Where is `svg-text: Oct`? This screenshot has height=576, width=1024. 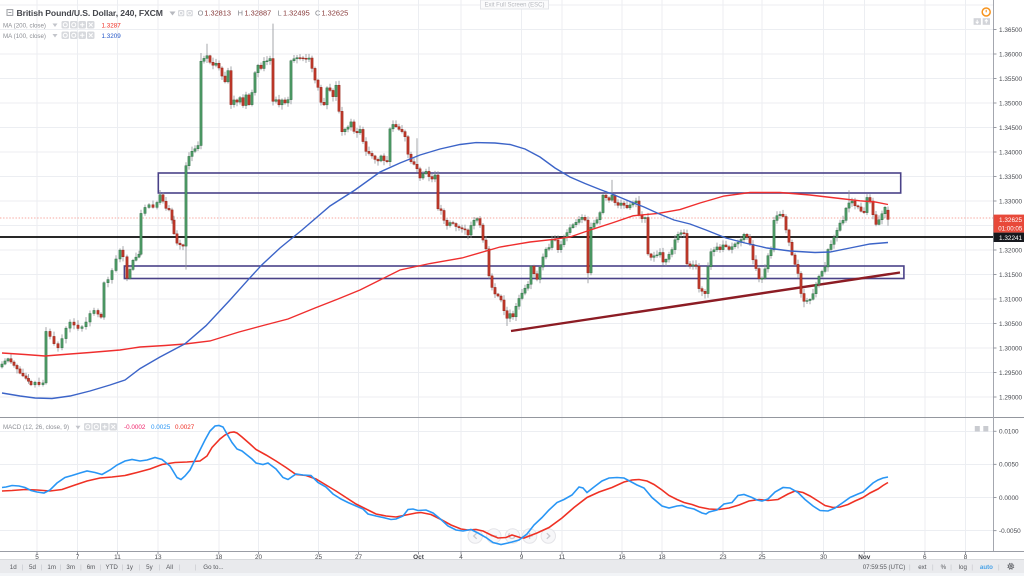
svg-text: Oct is located at coordinates (419, 557).